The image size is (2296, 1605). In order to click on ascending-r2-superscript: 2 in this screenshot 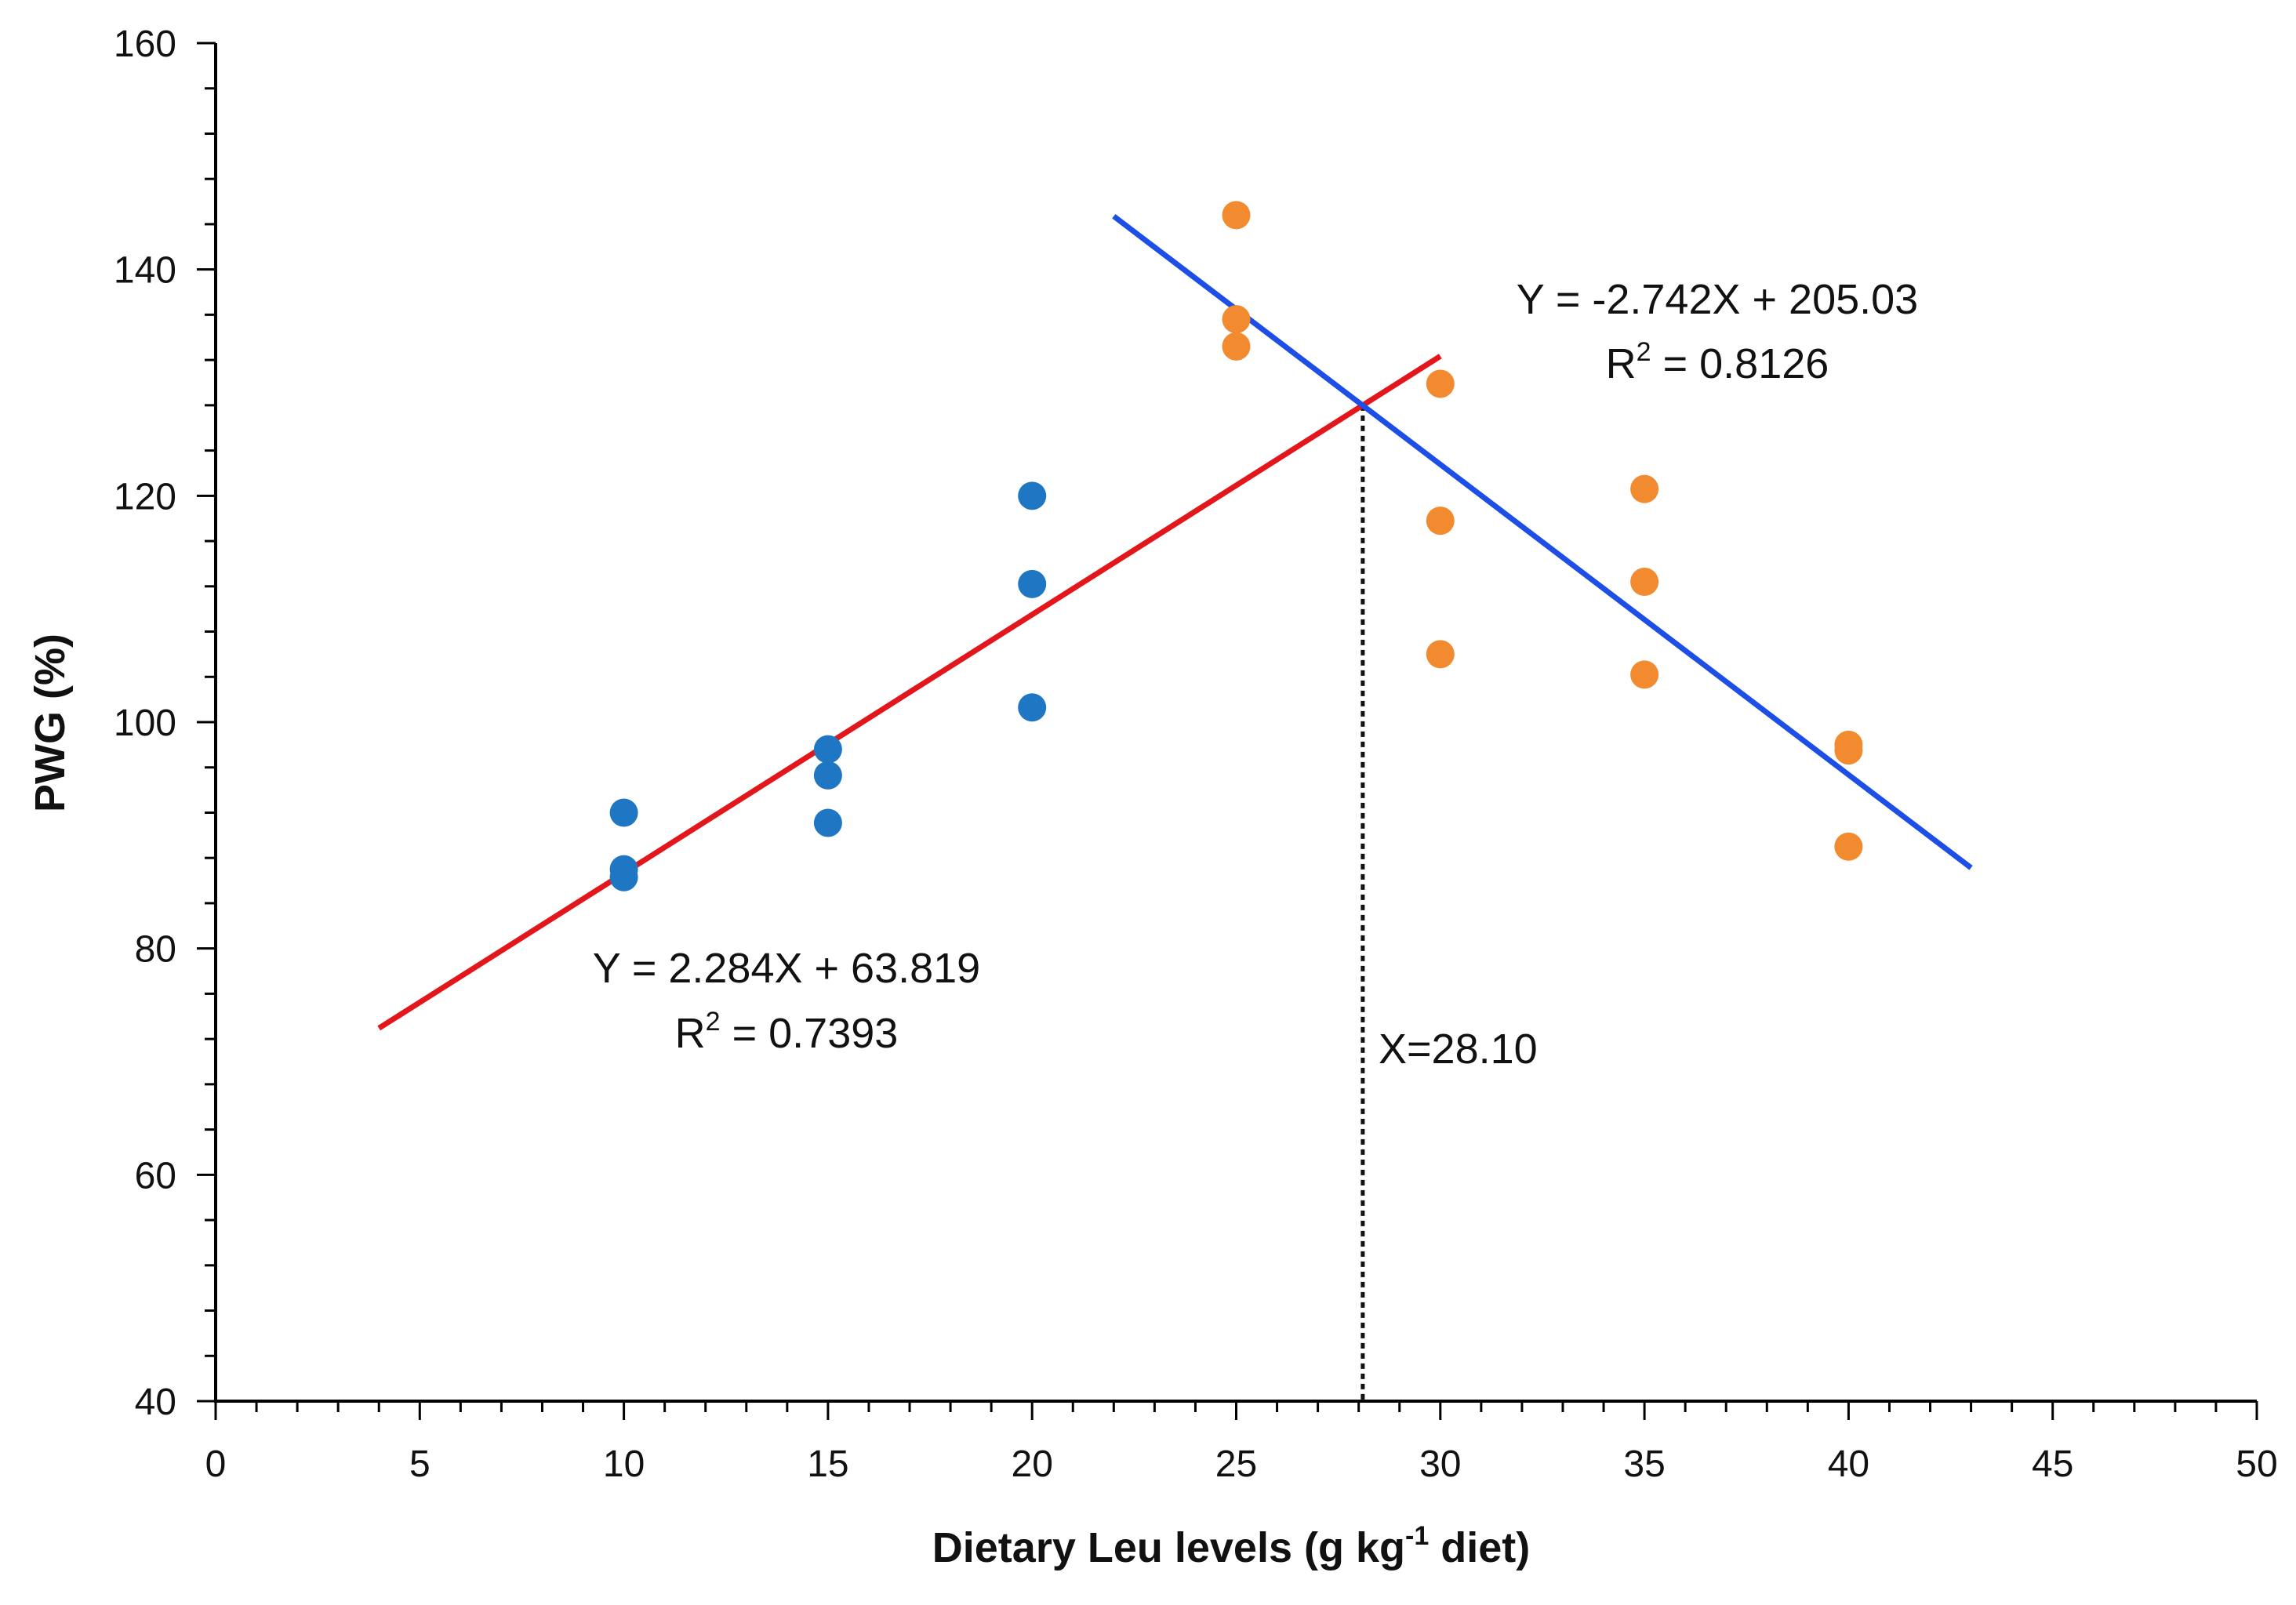, I will do `click(713, 1022)`.